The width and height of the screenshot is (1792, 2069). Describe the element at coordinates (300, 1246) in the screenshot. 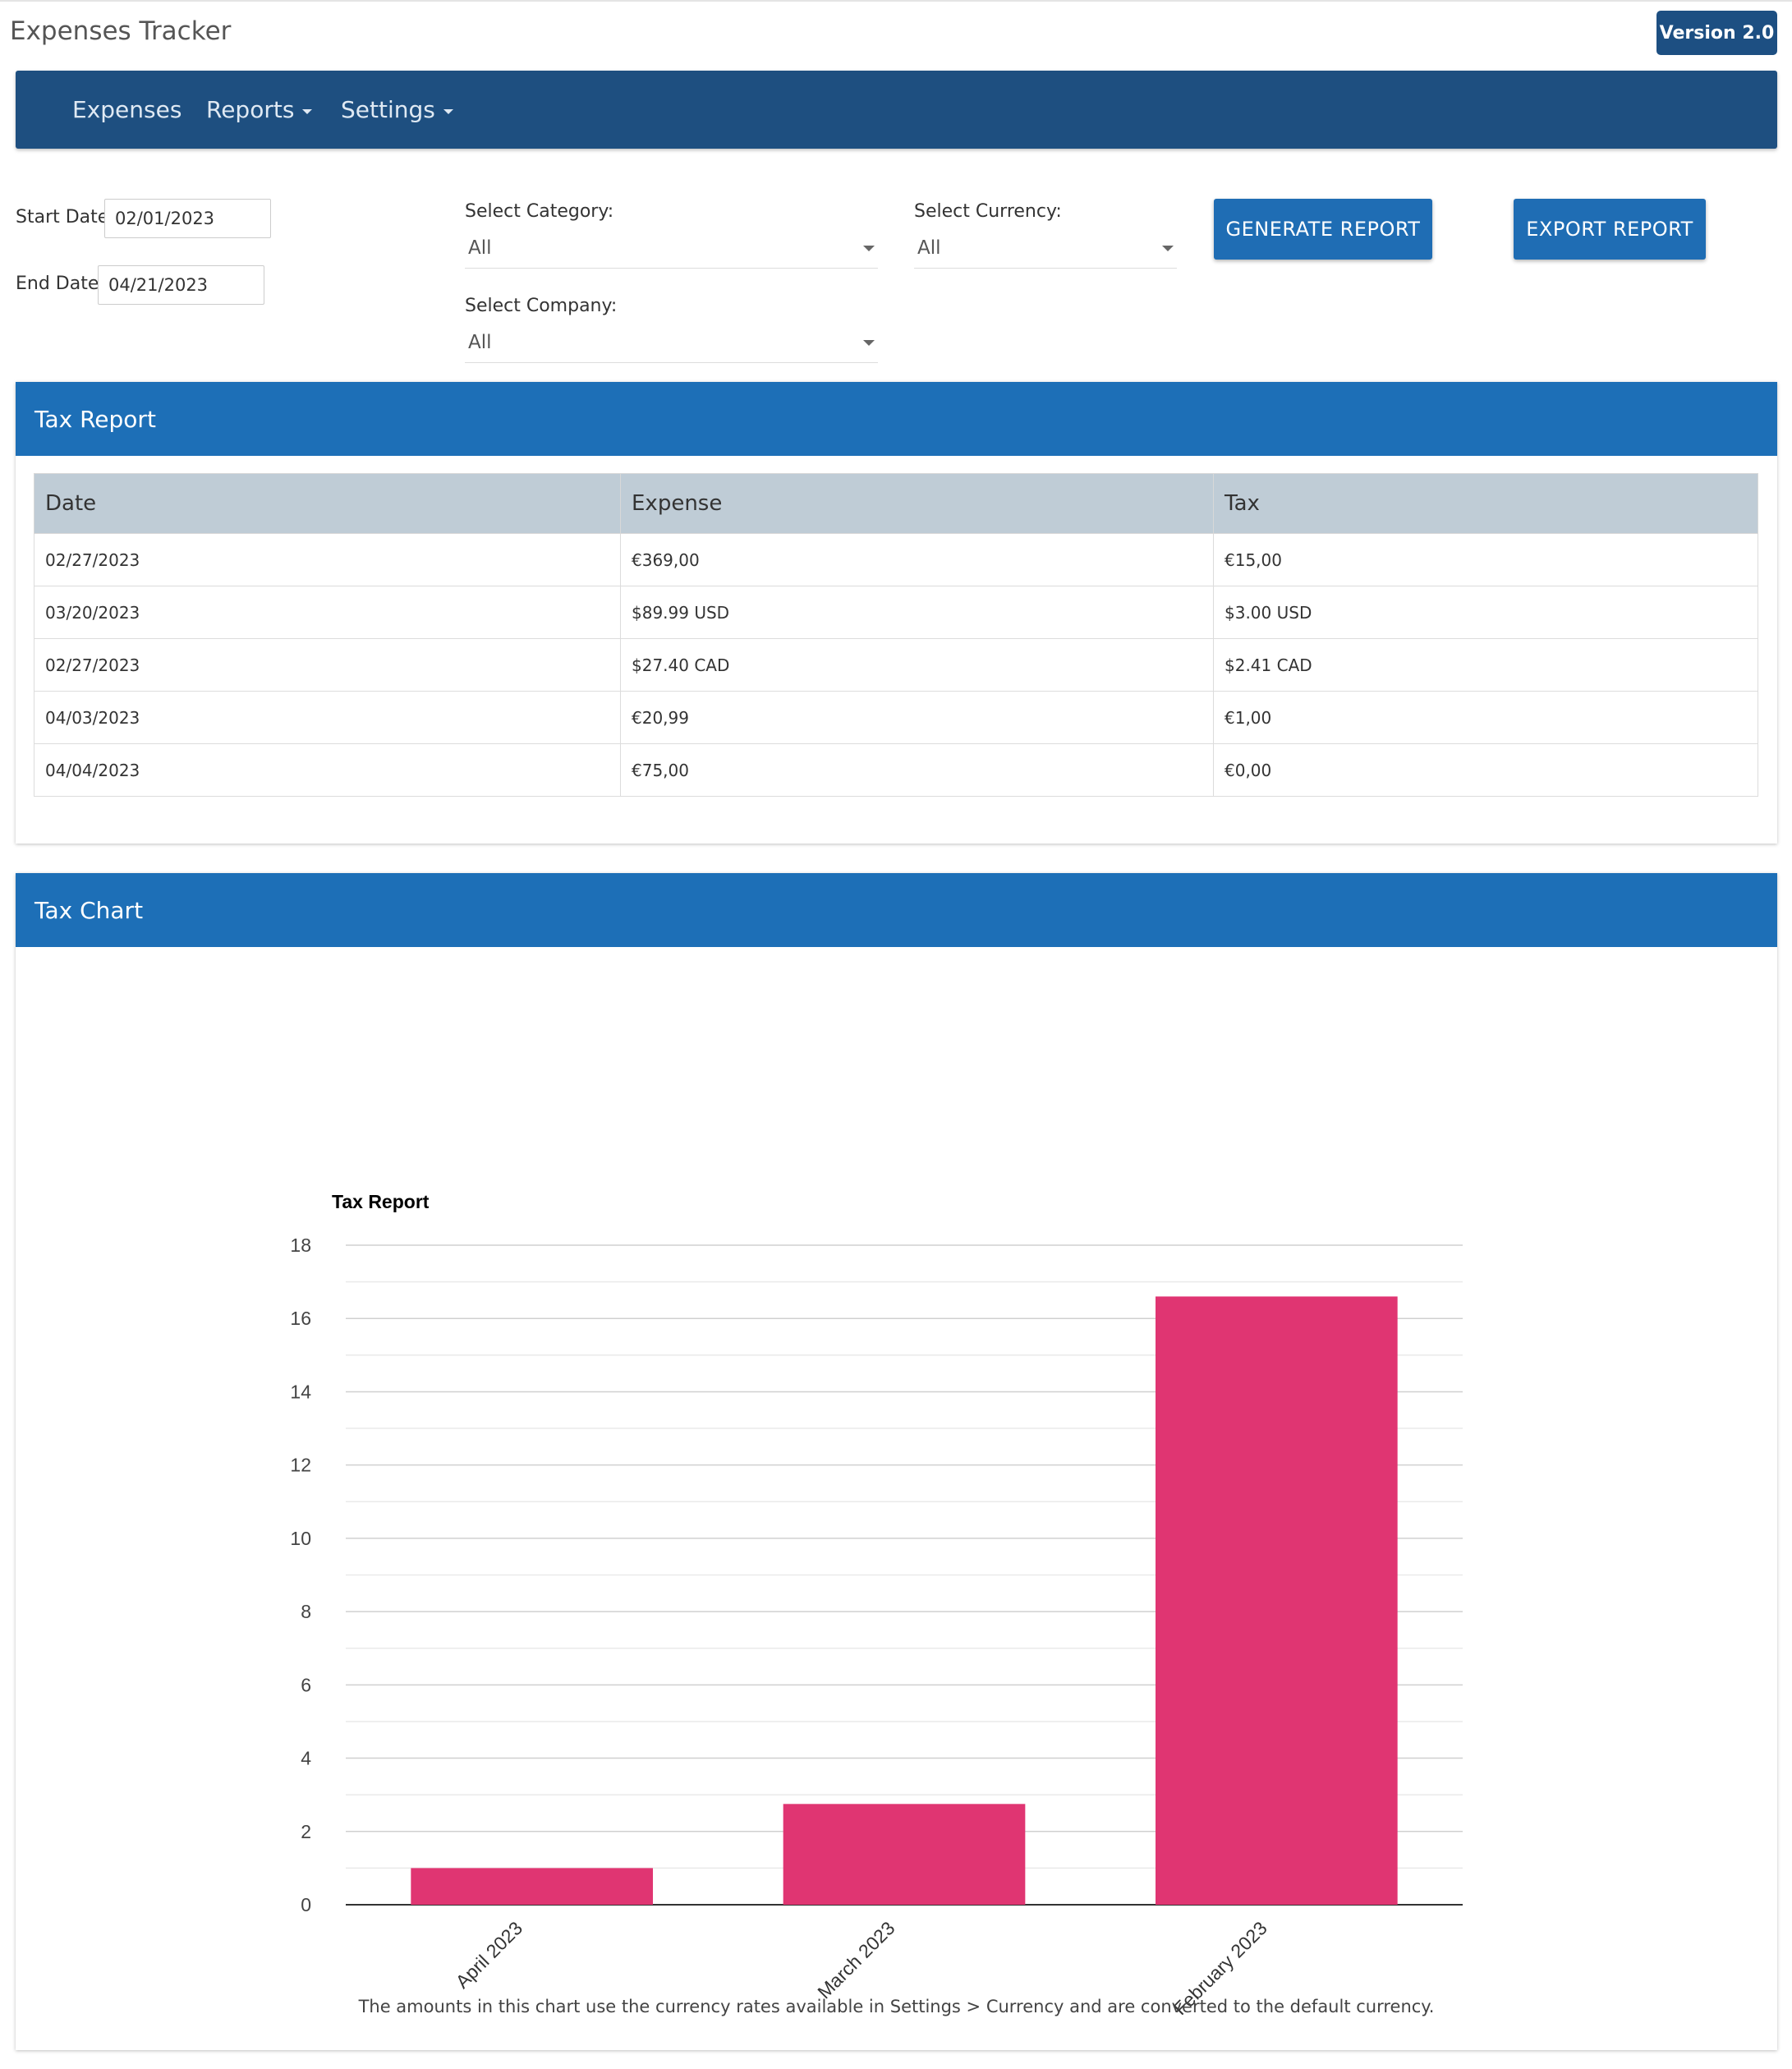

I see `y-tick-label: 18` at that location.